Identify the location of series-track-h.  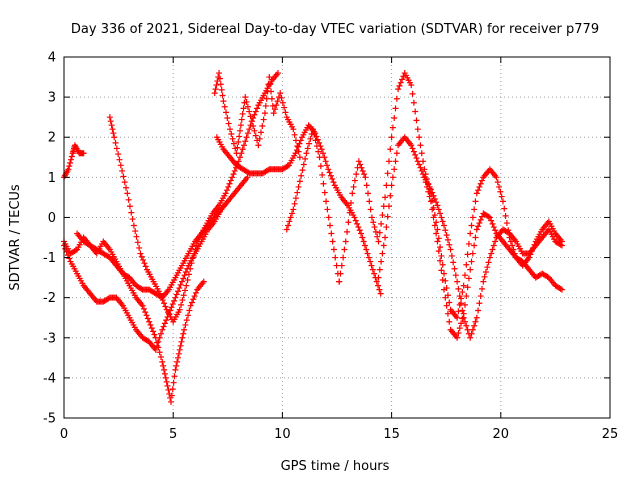
(313, 205).